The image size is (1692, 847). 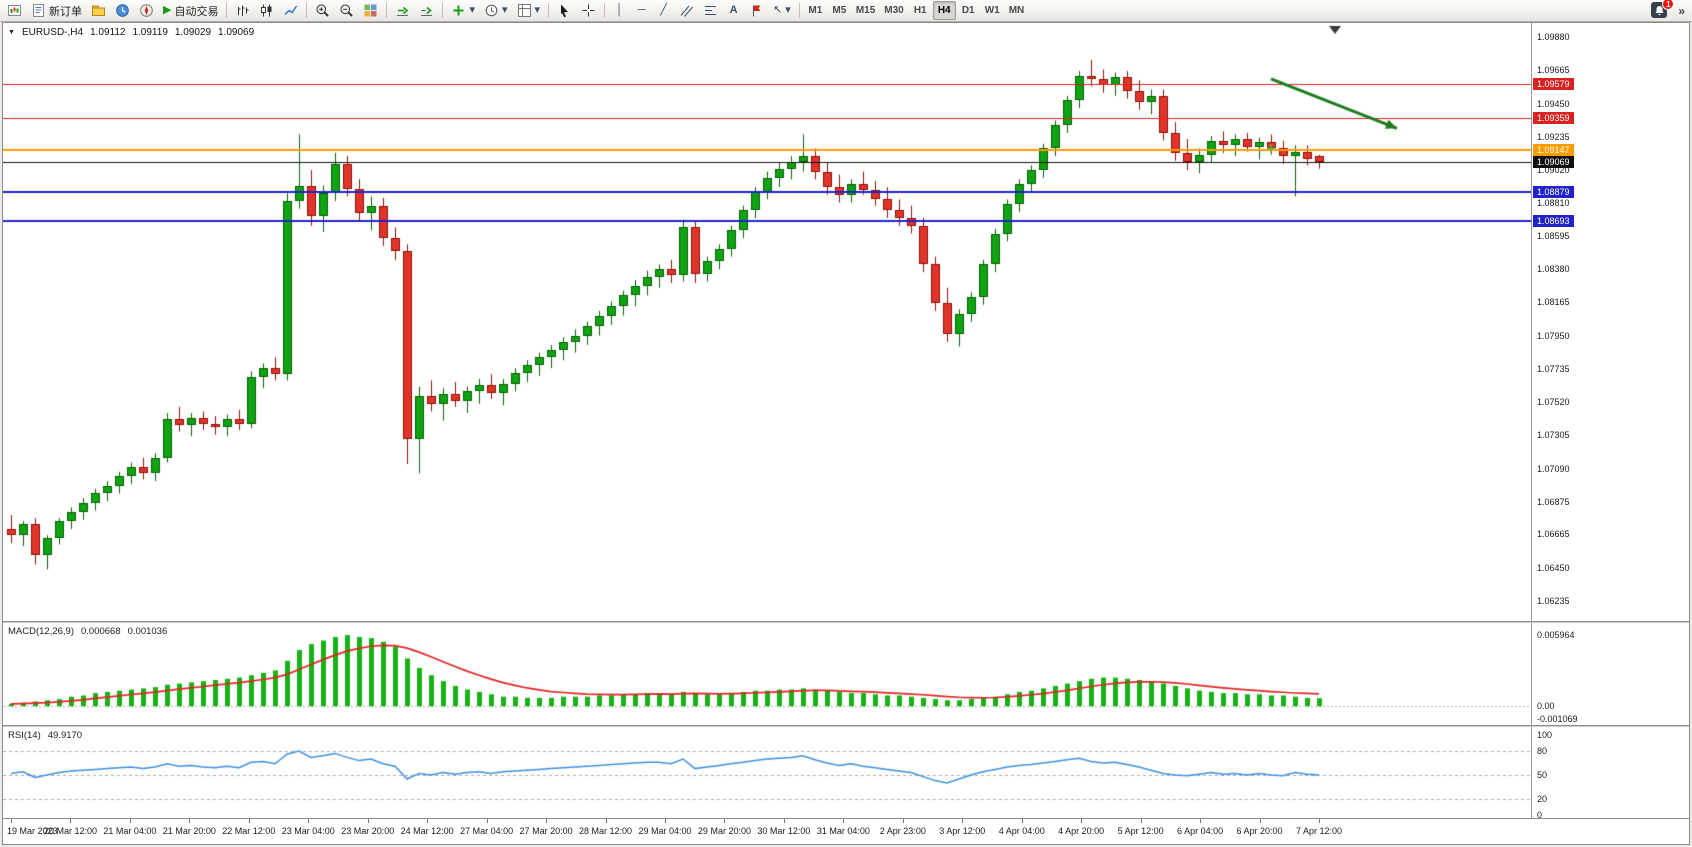 I want to click on new-chart-button, so click(x=14, y=10).